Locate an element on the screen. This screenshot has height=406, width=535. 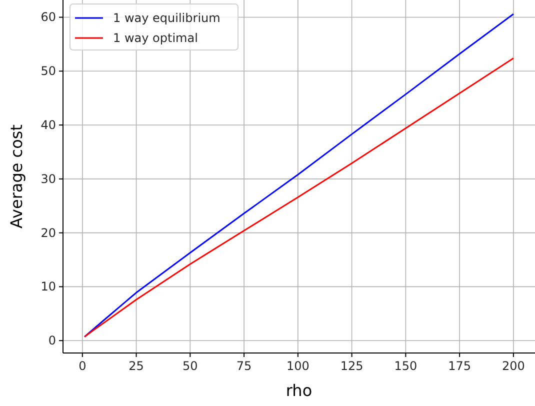
x-tick-label: 75 is located at coordinates (244, 366).